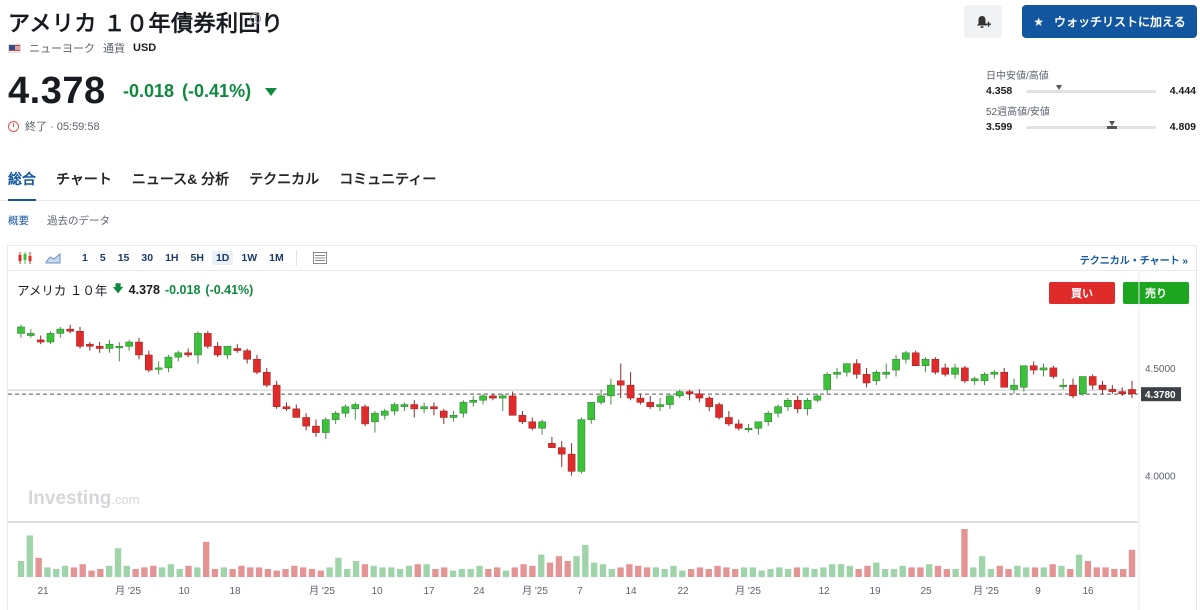 The height and width of the screenshot is (610, 1200). I want to click on interval-30: 30, so click(147, 258).